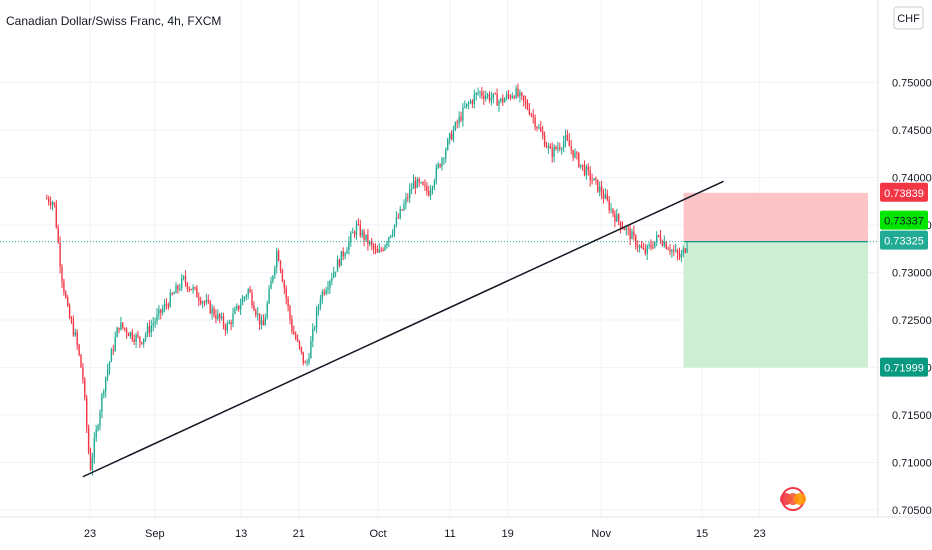 The image size is (932, 550). What do you see at coordinates (908, 18) in the screenshot?
I see `currency-button: CHF` at bounding box center [908, 18].